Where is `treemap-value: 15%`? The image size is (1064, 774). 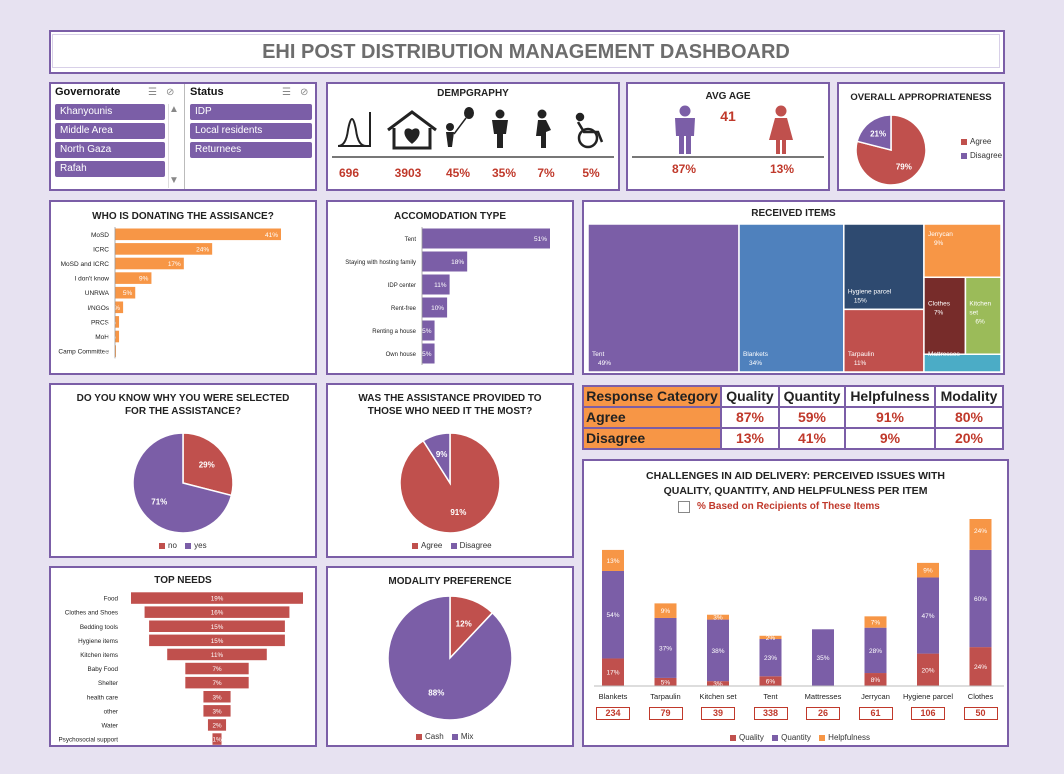 treemap-value: 15% is located at coordinates (860, 300).